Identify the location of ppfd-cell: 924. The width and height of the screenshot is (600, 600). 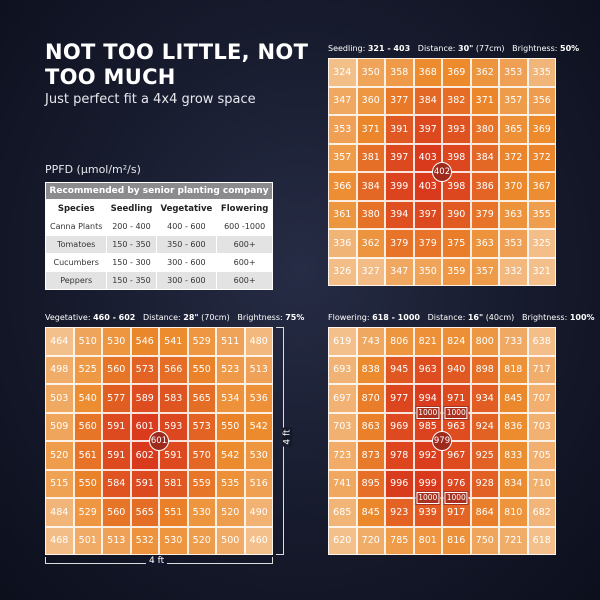
(484, 426).